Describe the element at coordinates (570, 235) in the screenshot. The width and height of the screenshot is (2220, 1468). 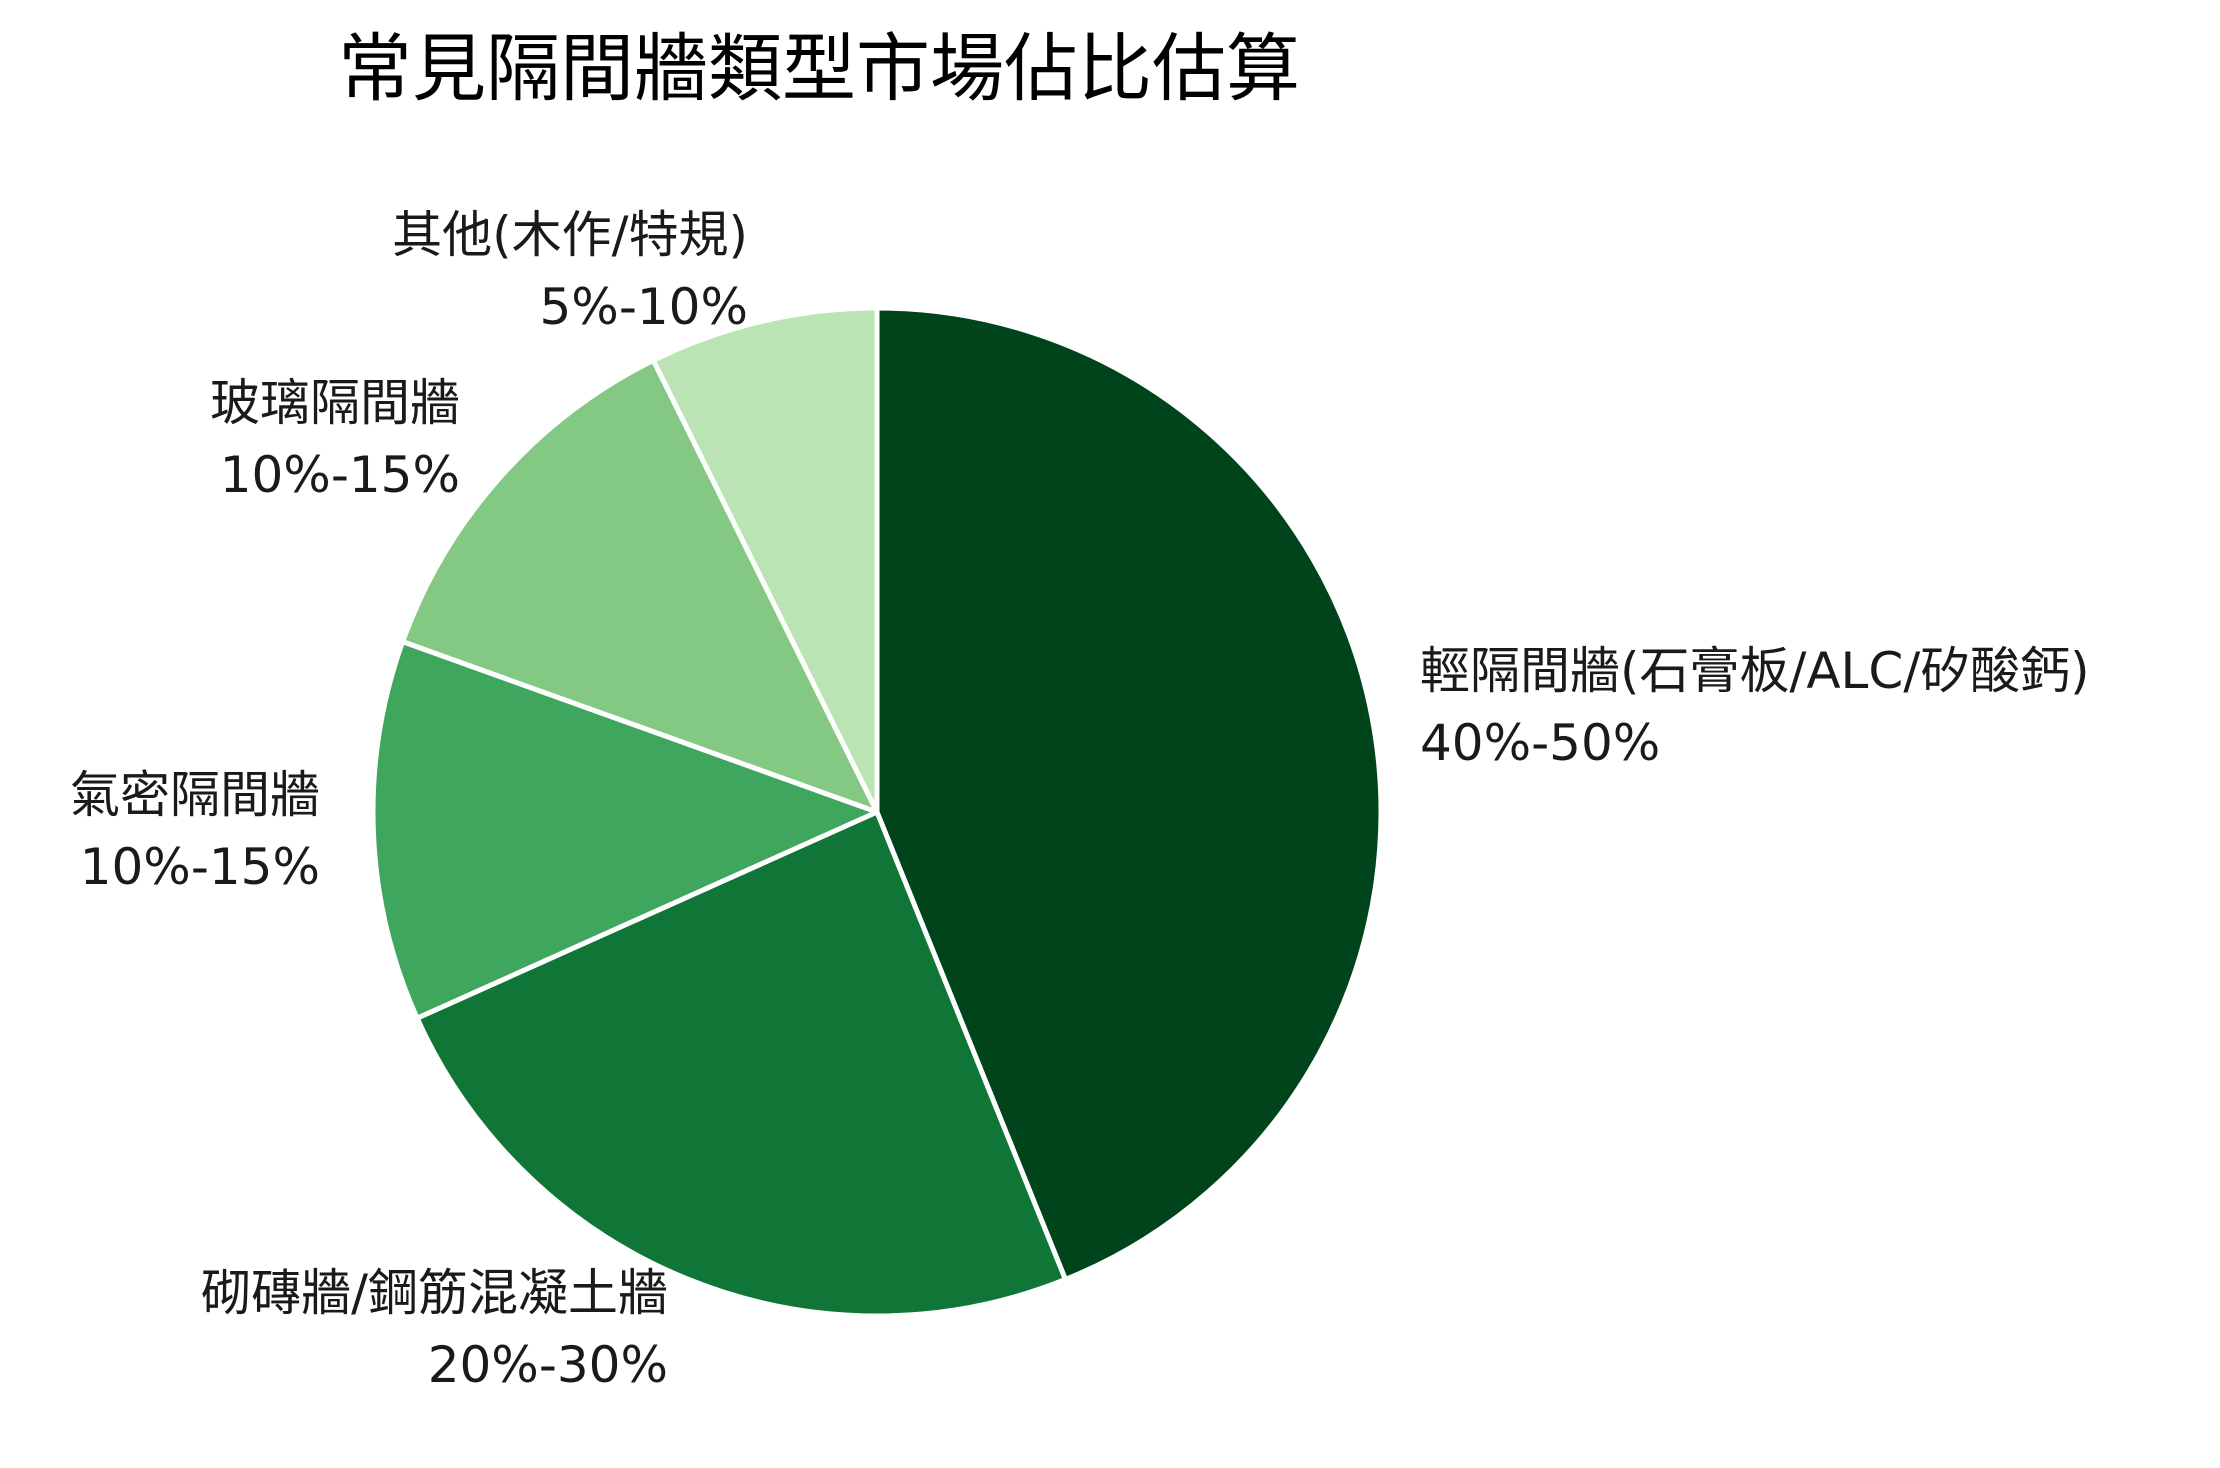
I see `slice-label-name-4: 其他(木作/特規)` at that location.